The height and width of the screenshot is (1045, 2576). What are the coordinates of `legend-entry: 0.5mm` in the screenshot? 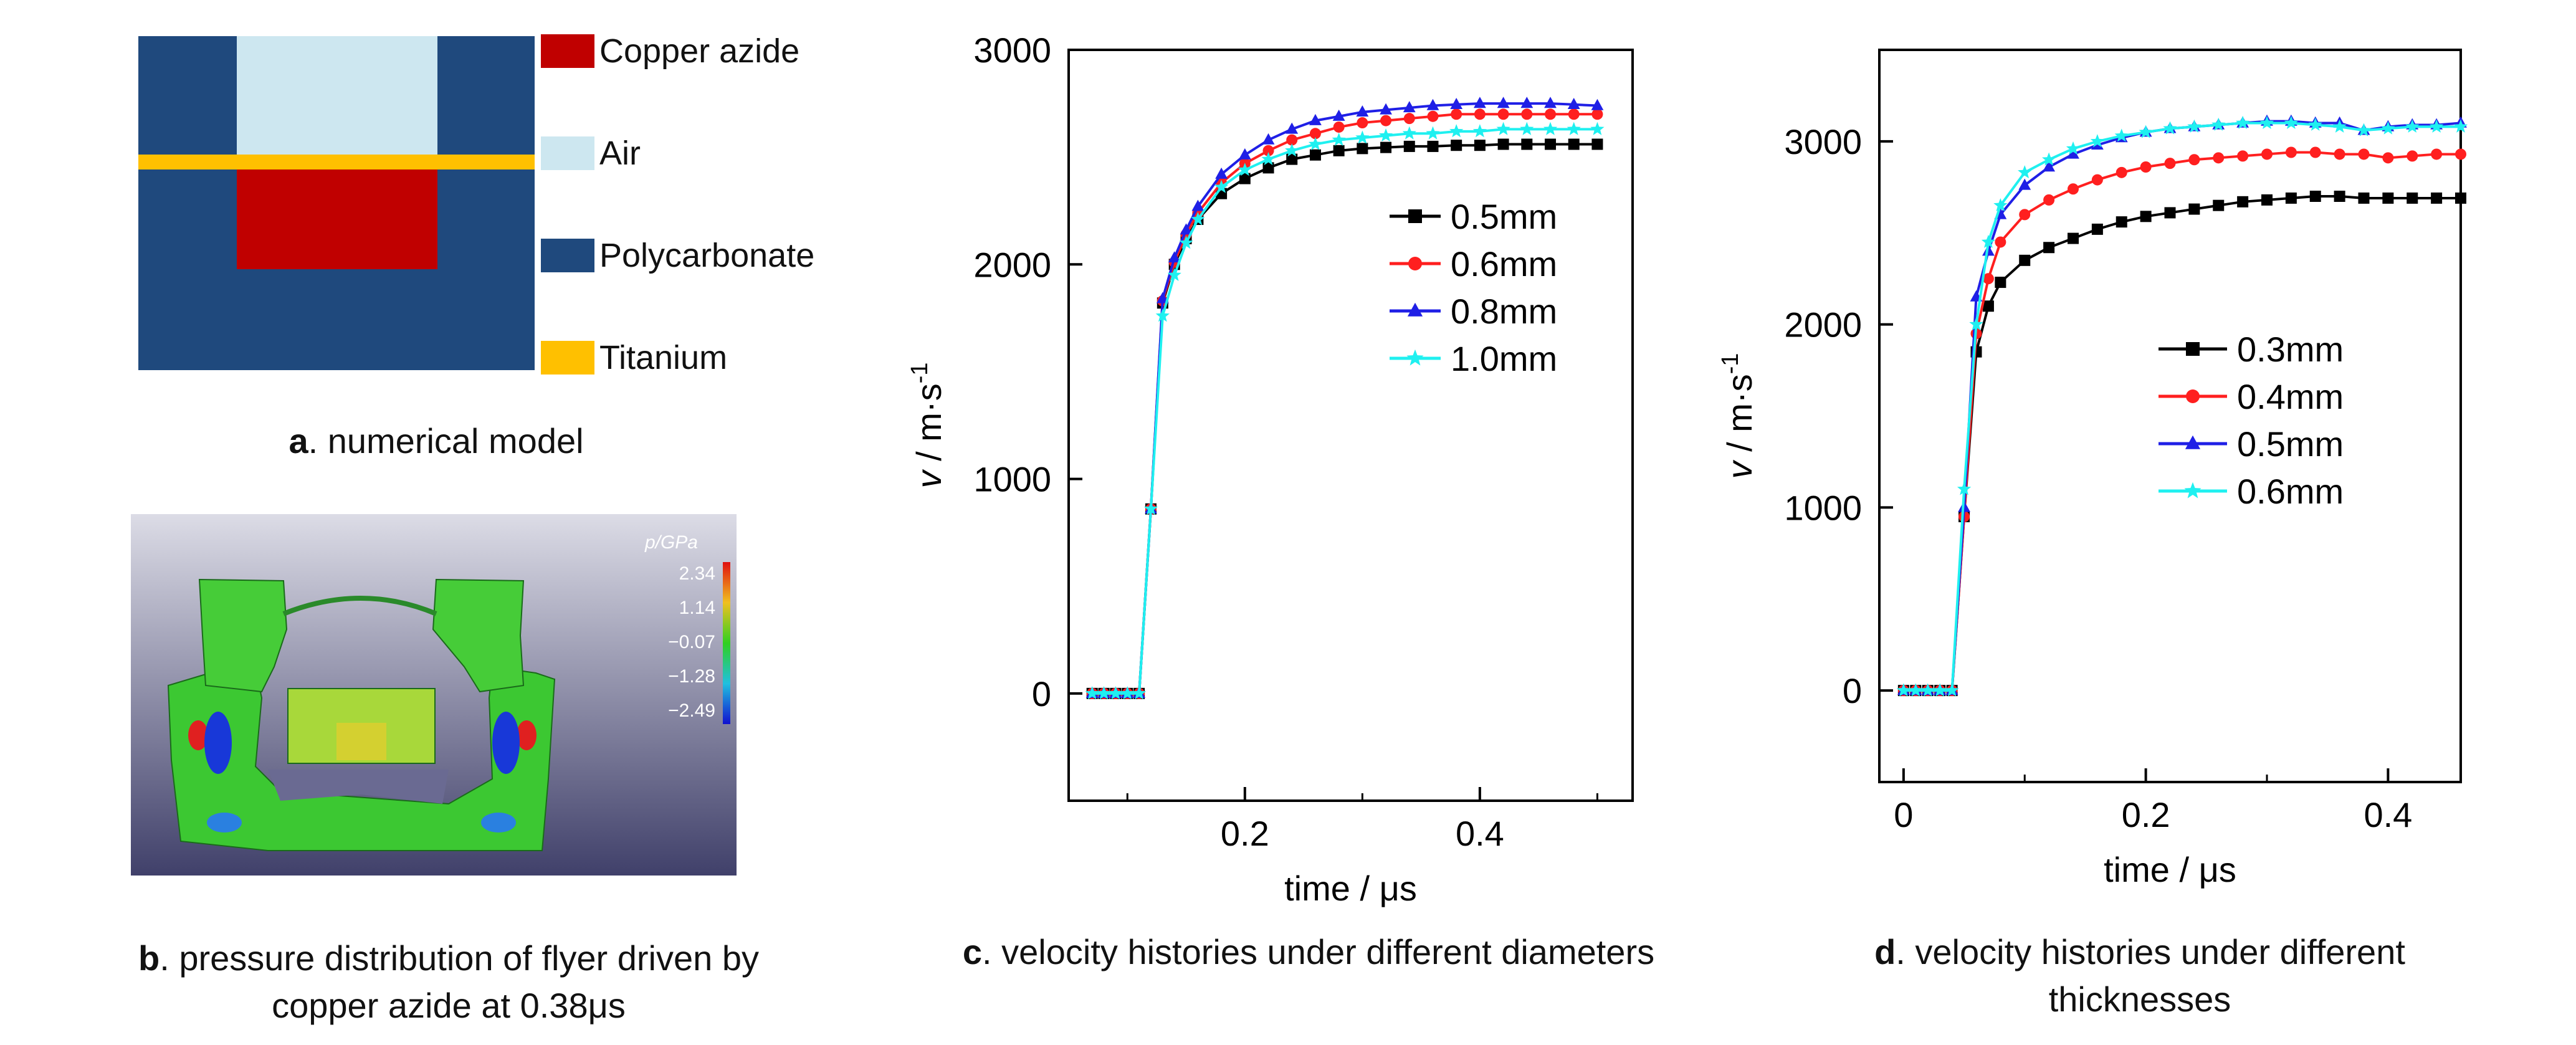 It's located at (1474, 216).